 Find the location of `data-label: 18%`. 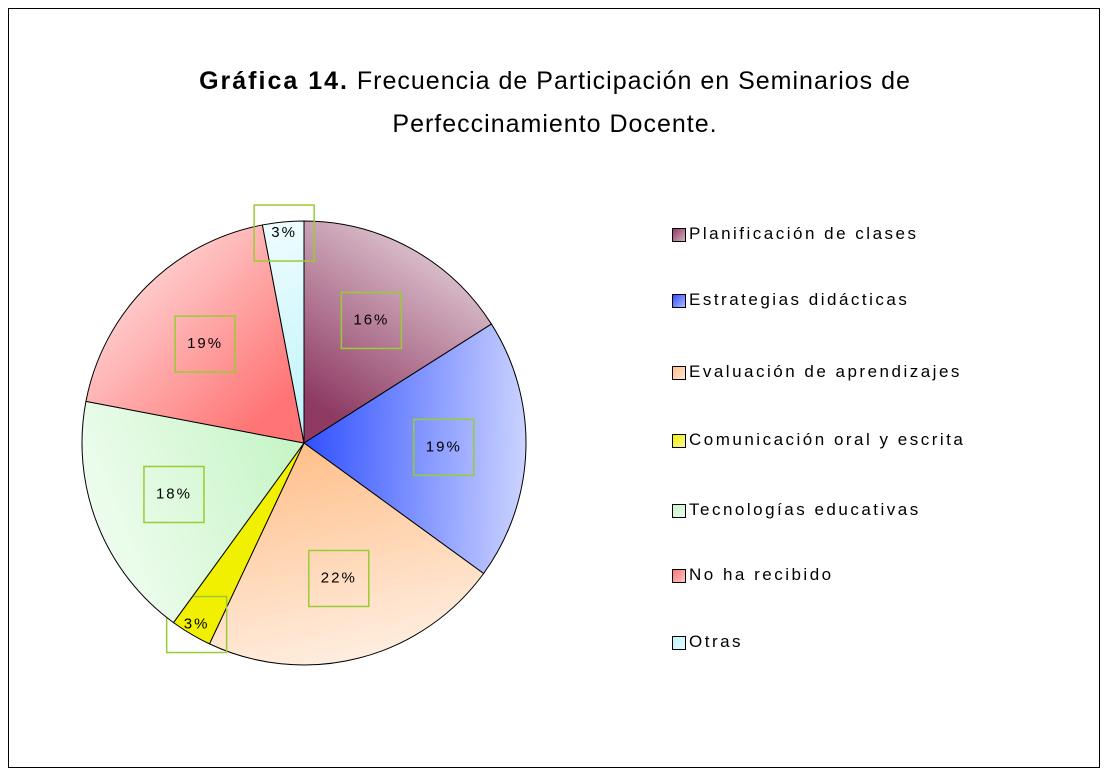

data-label: 18% is located at coordinates (174, 493).